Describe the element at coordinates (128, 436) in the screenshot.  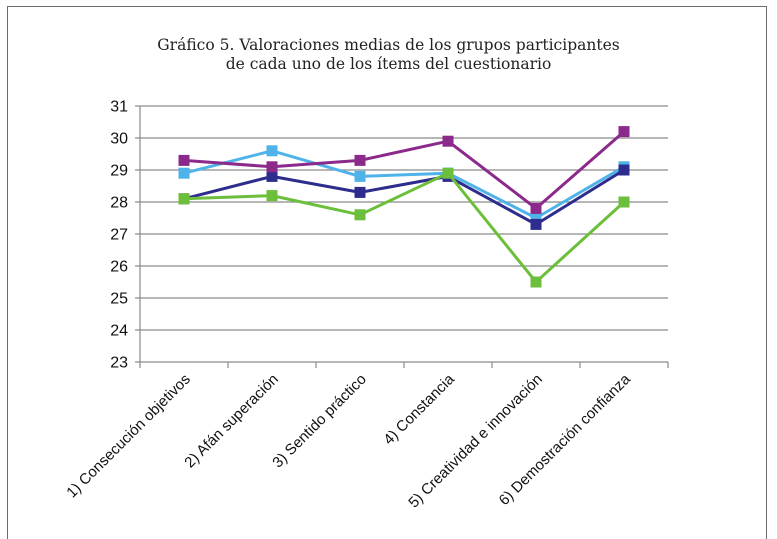
I see `x-category-label: 1) Consecución objetivos` at that location.